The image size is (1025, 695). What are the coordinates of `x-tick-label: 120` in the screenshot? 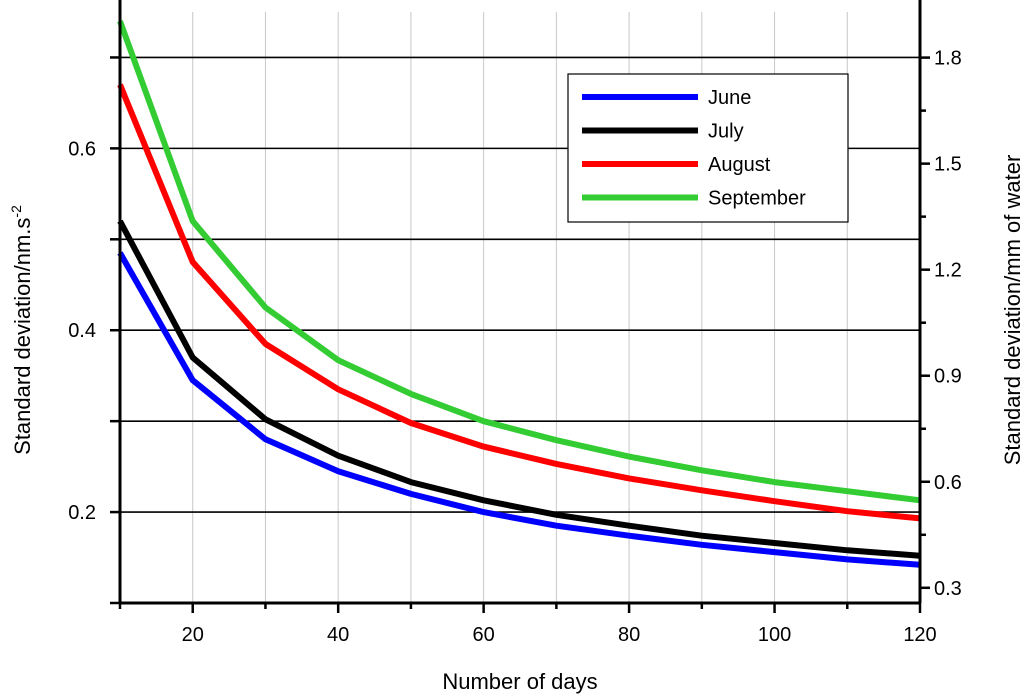 It's located at (919, 635).